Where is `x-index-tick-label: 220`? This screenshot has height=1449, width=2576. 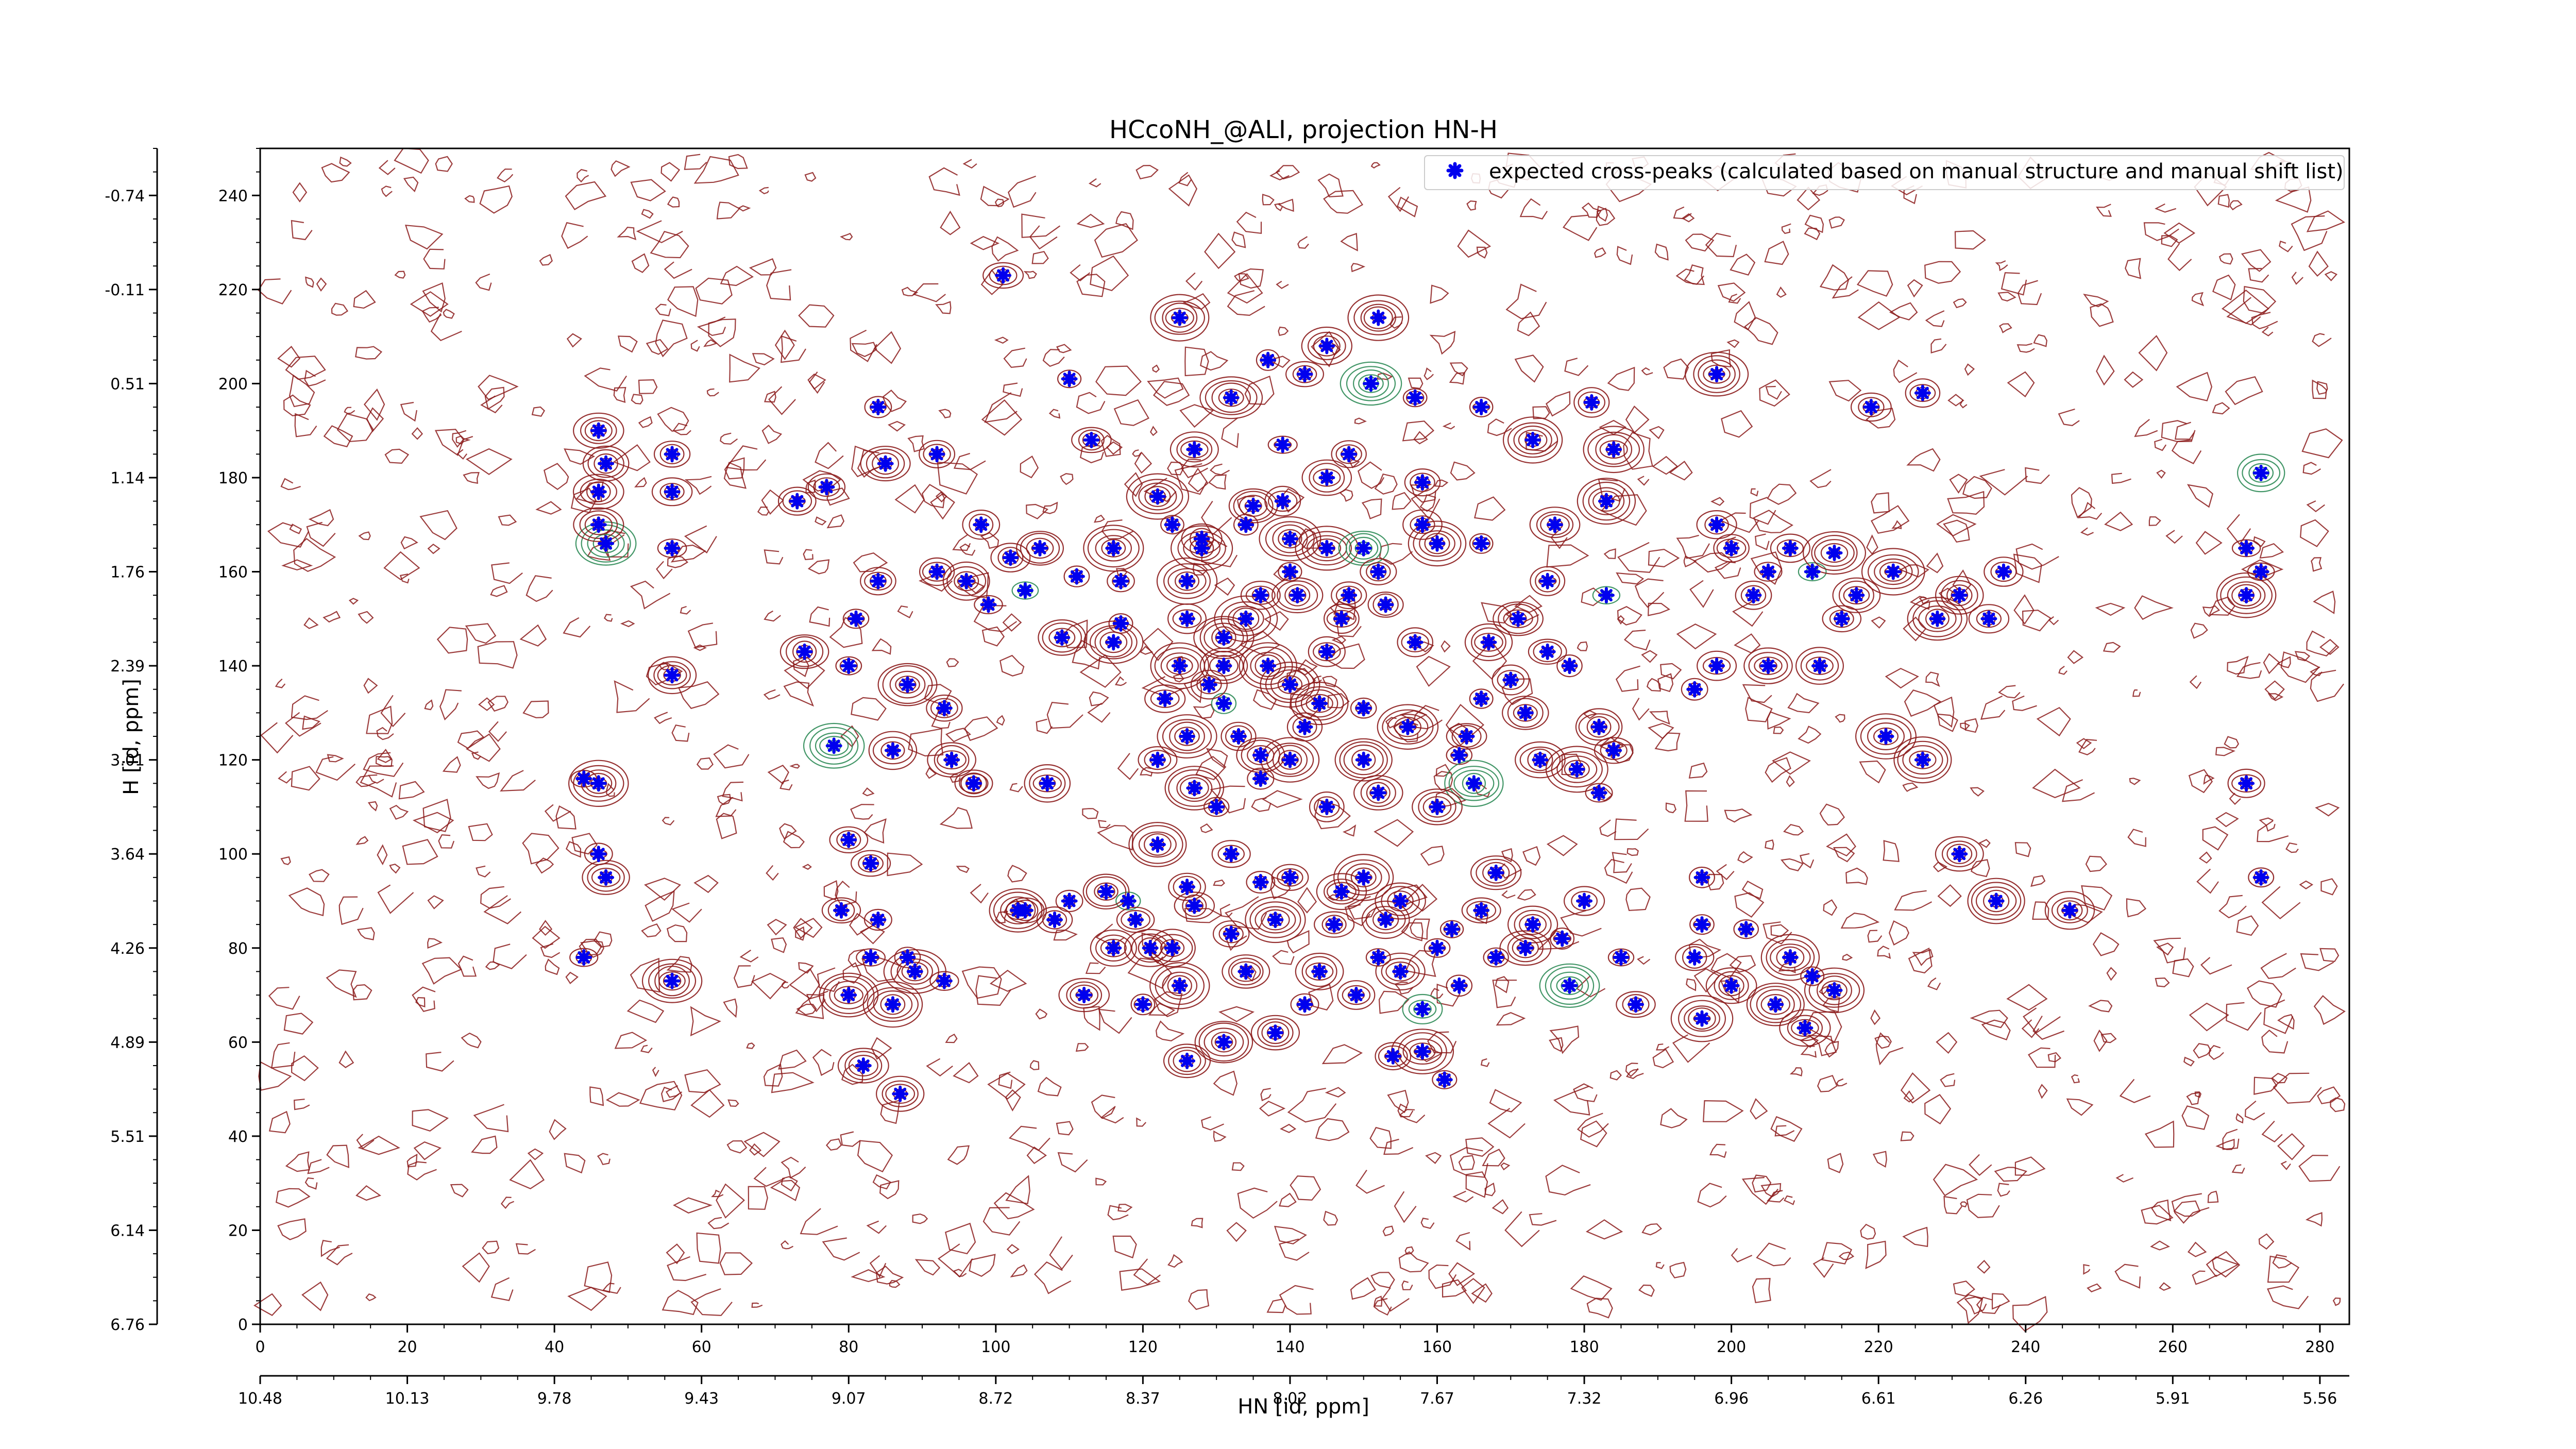
x-index-tick-label: 220 is located at coordinates (1878, 1347).